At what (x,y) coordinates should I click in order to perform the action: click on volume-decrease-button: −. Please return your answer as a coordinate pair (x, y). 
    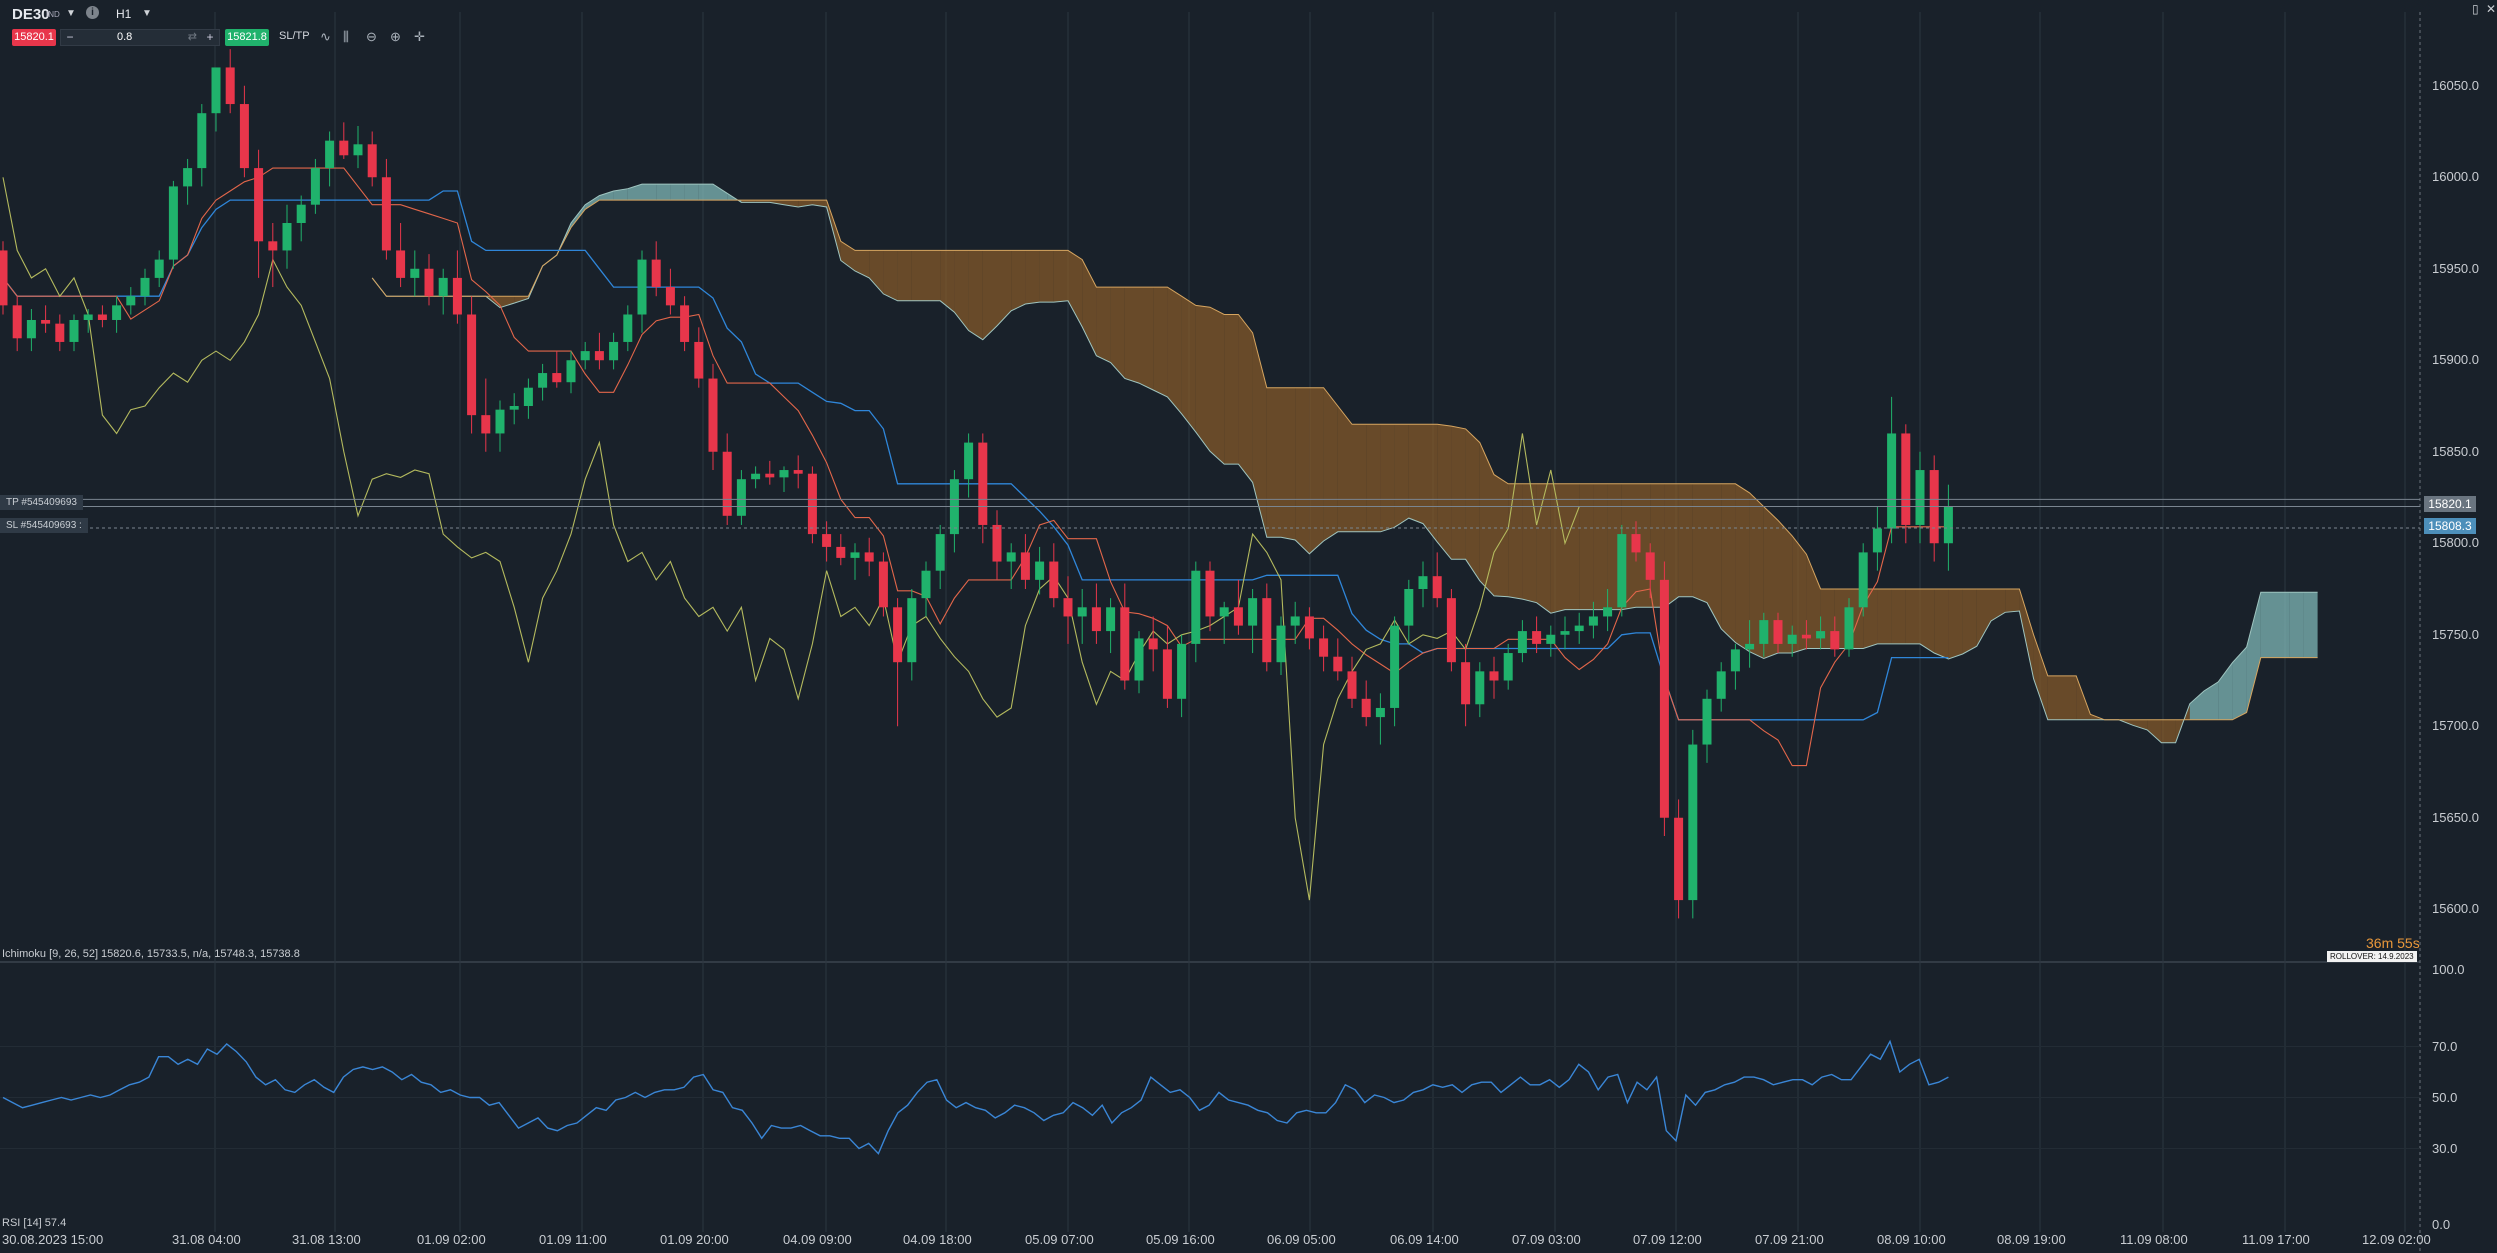
    Looking at the image, I should click on (70, 37).